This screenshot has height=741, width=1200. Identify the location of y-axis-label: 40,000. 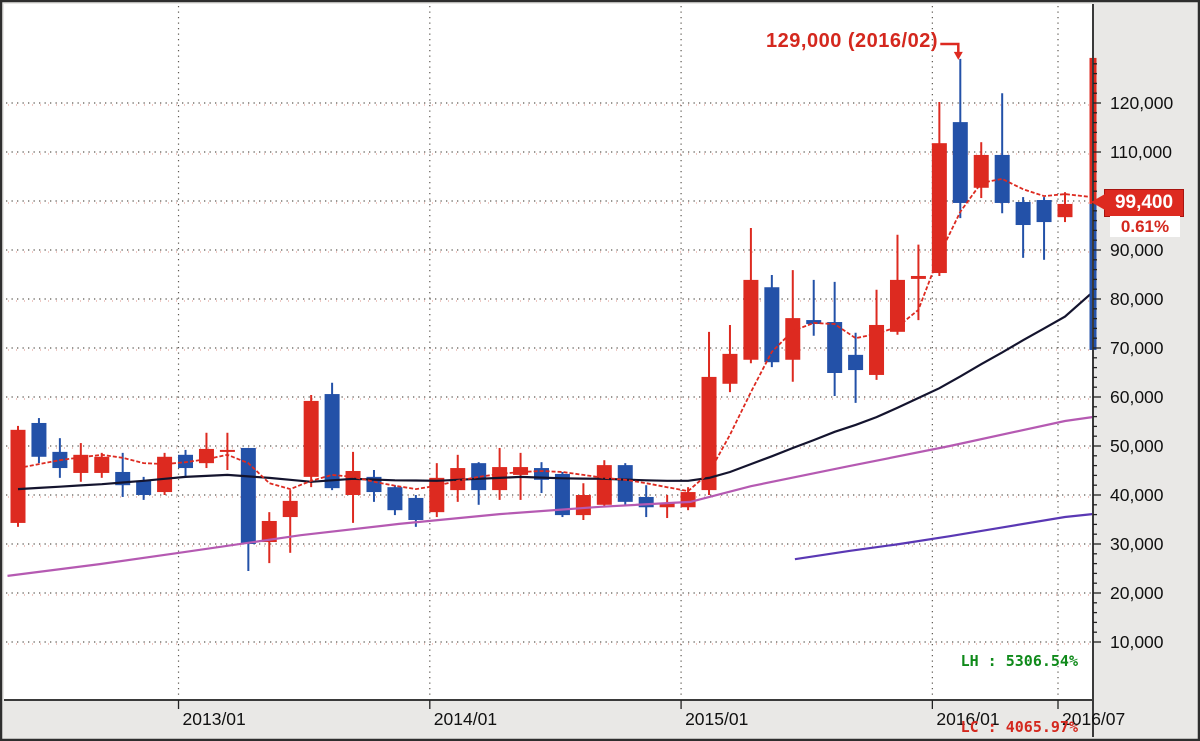
(1137, 495).